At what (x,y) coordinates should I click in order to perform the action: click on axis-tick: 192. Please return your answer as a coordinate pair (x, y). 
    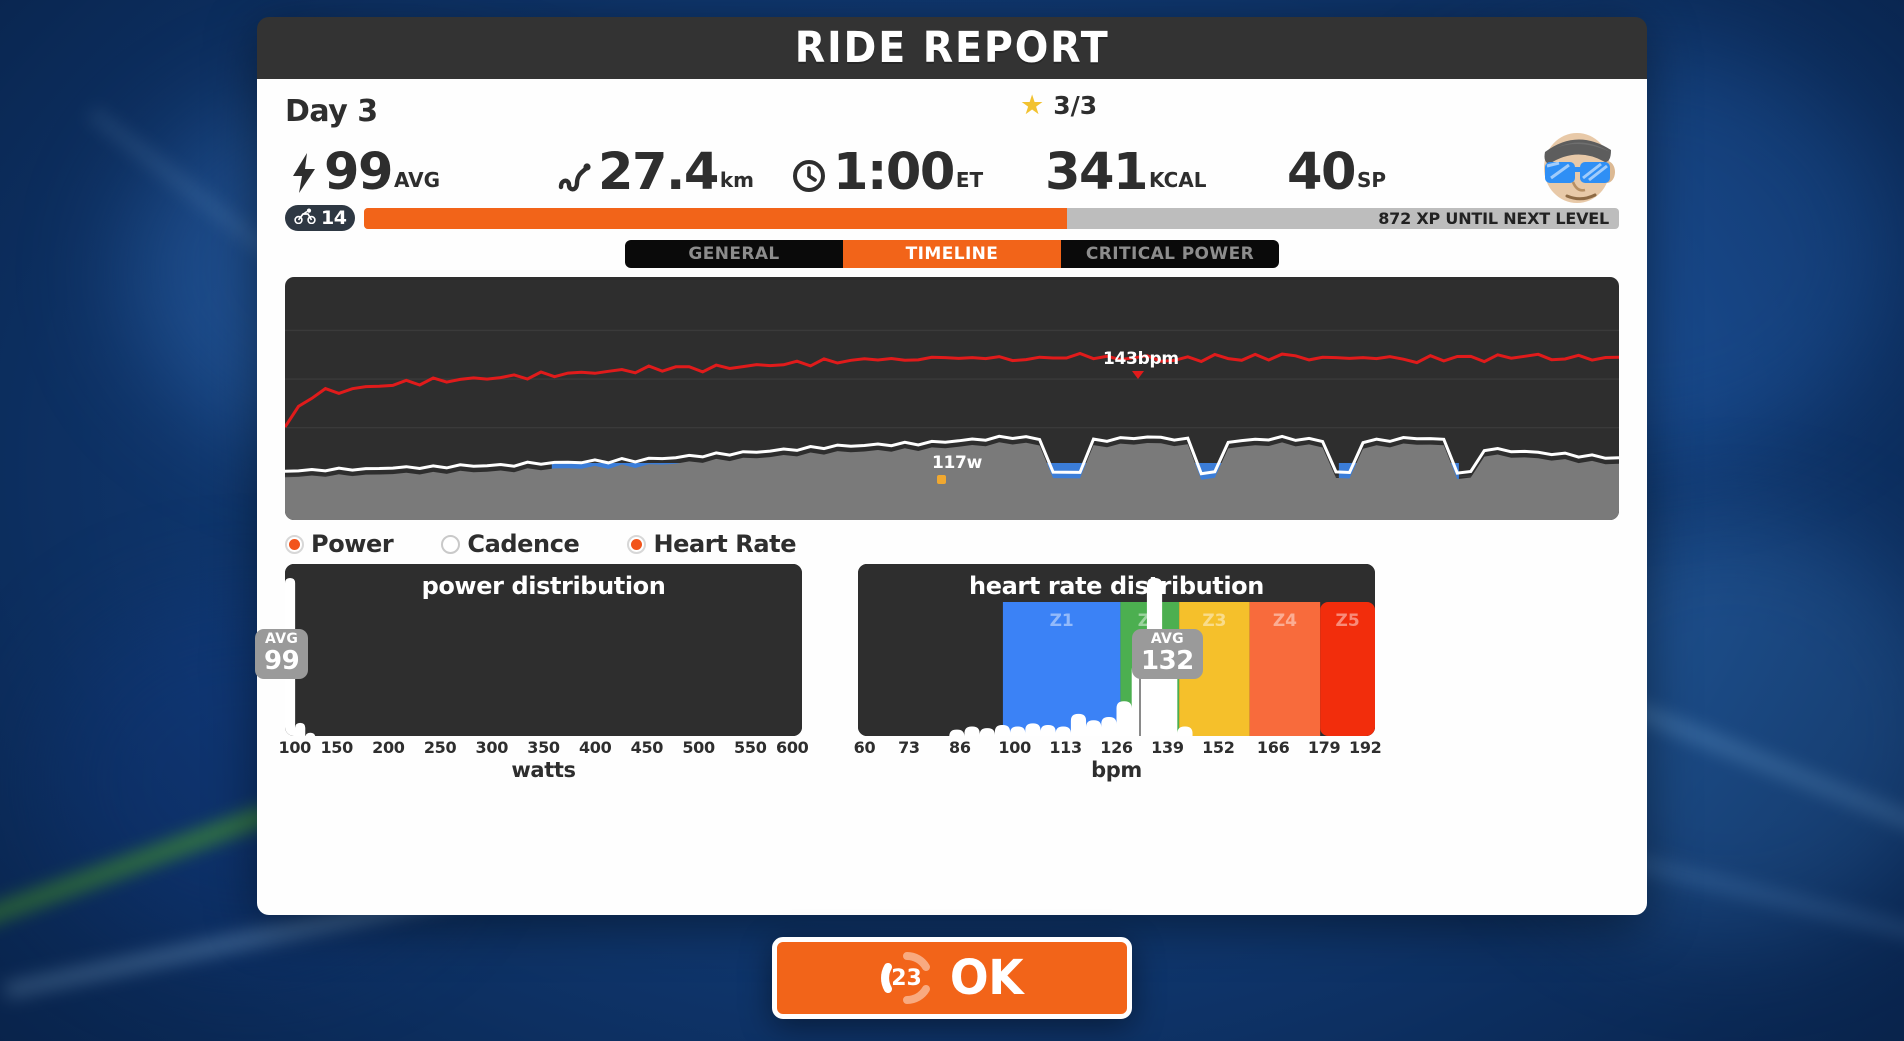
    Looking at the image, I should click on (1365, 747).